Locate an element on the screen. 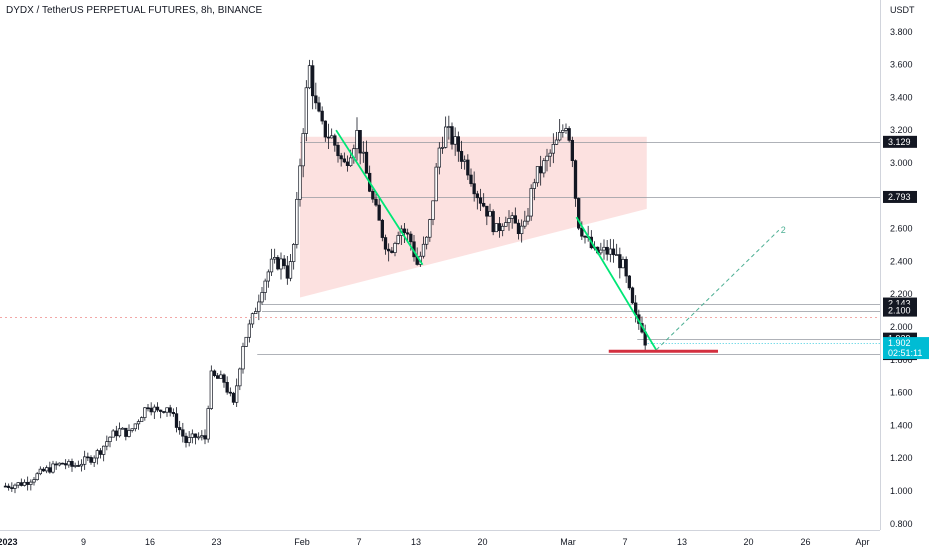 The image size is (932, 550). svg-text: 2.793 is located at coordinates (899, 197).